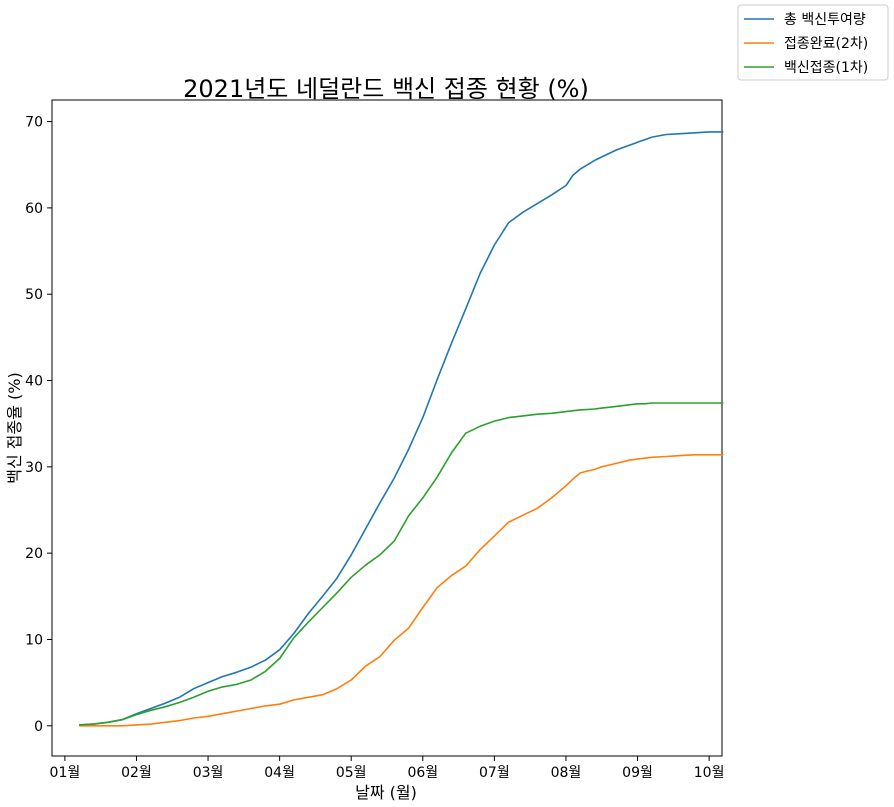 This screenshot has width=894, height=807. Describe the element at coordinates (709, 773) in the screenshot. I see `x-tick-label: 10월` at that location.